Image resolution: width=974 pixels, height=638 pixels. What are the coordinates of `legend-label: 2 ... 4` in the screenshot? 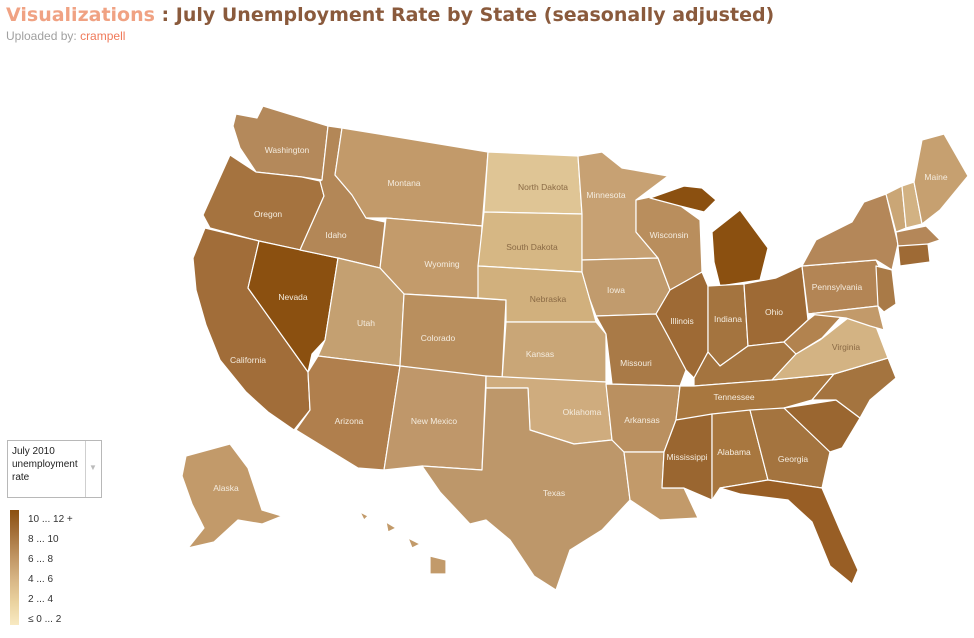 It's located at (41, 599).